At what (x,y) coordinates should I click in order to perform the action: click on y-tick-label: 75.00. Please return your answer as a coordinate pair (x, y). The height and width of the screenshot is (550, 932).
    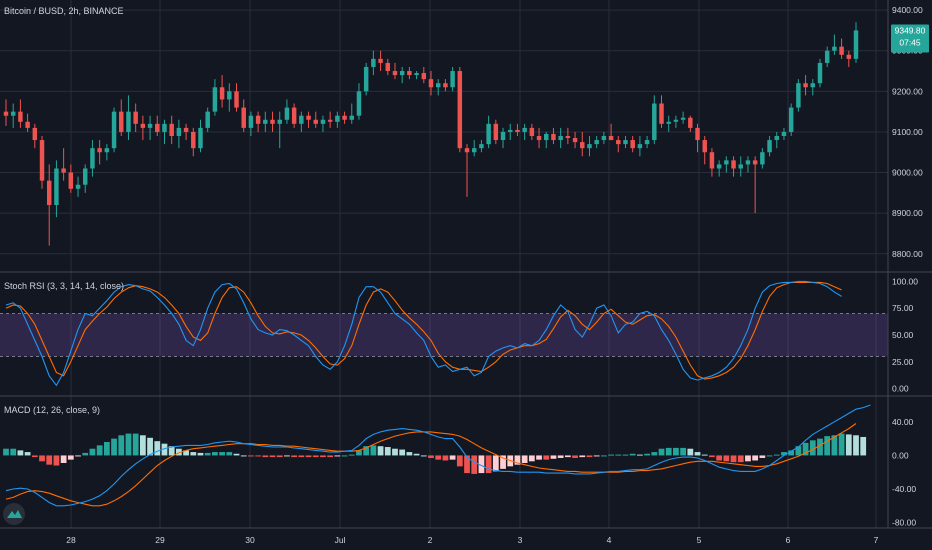
    Looking at the image, I should click on (903, 308).